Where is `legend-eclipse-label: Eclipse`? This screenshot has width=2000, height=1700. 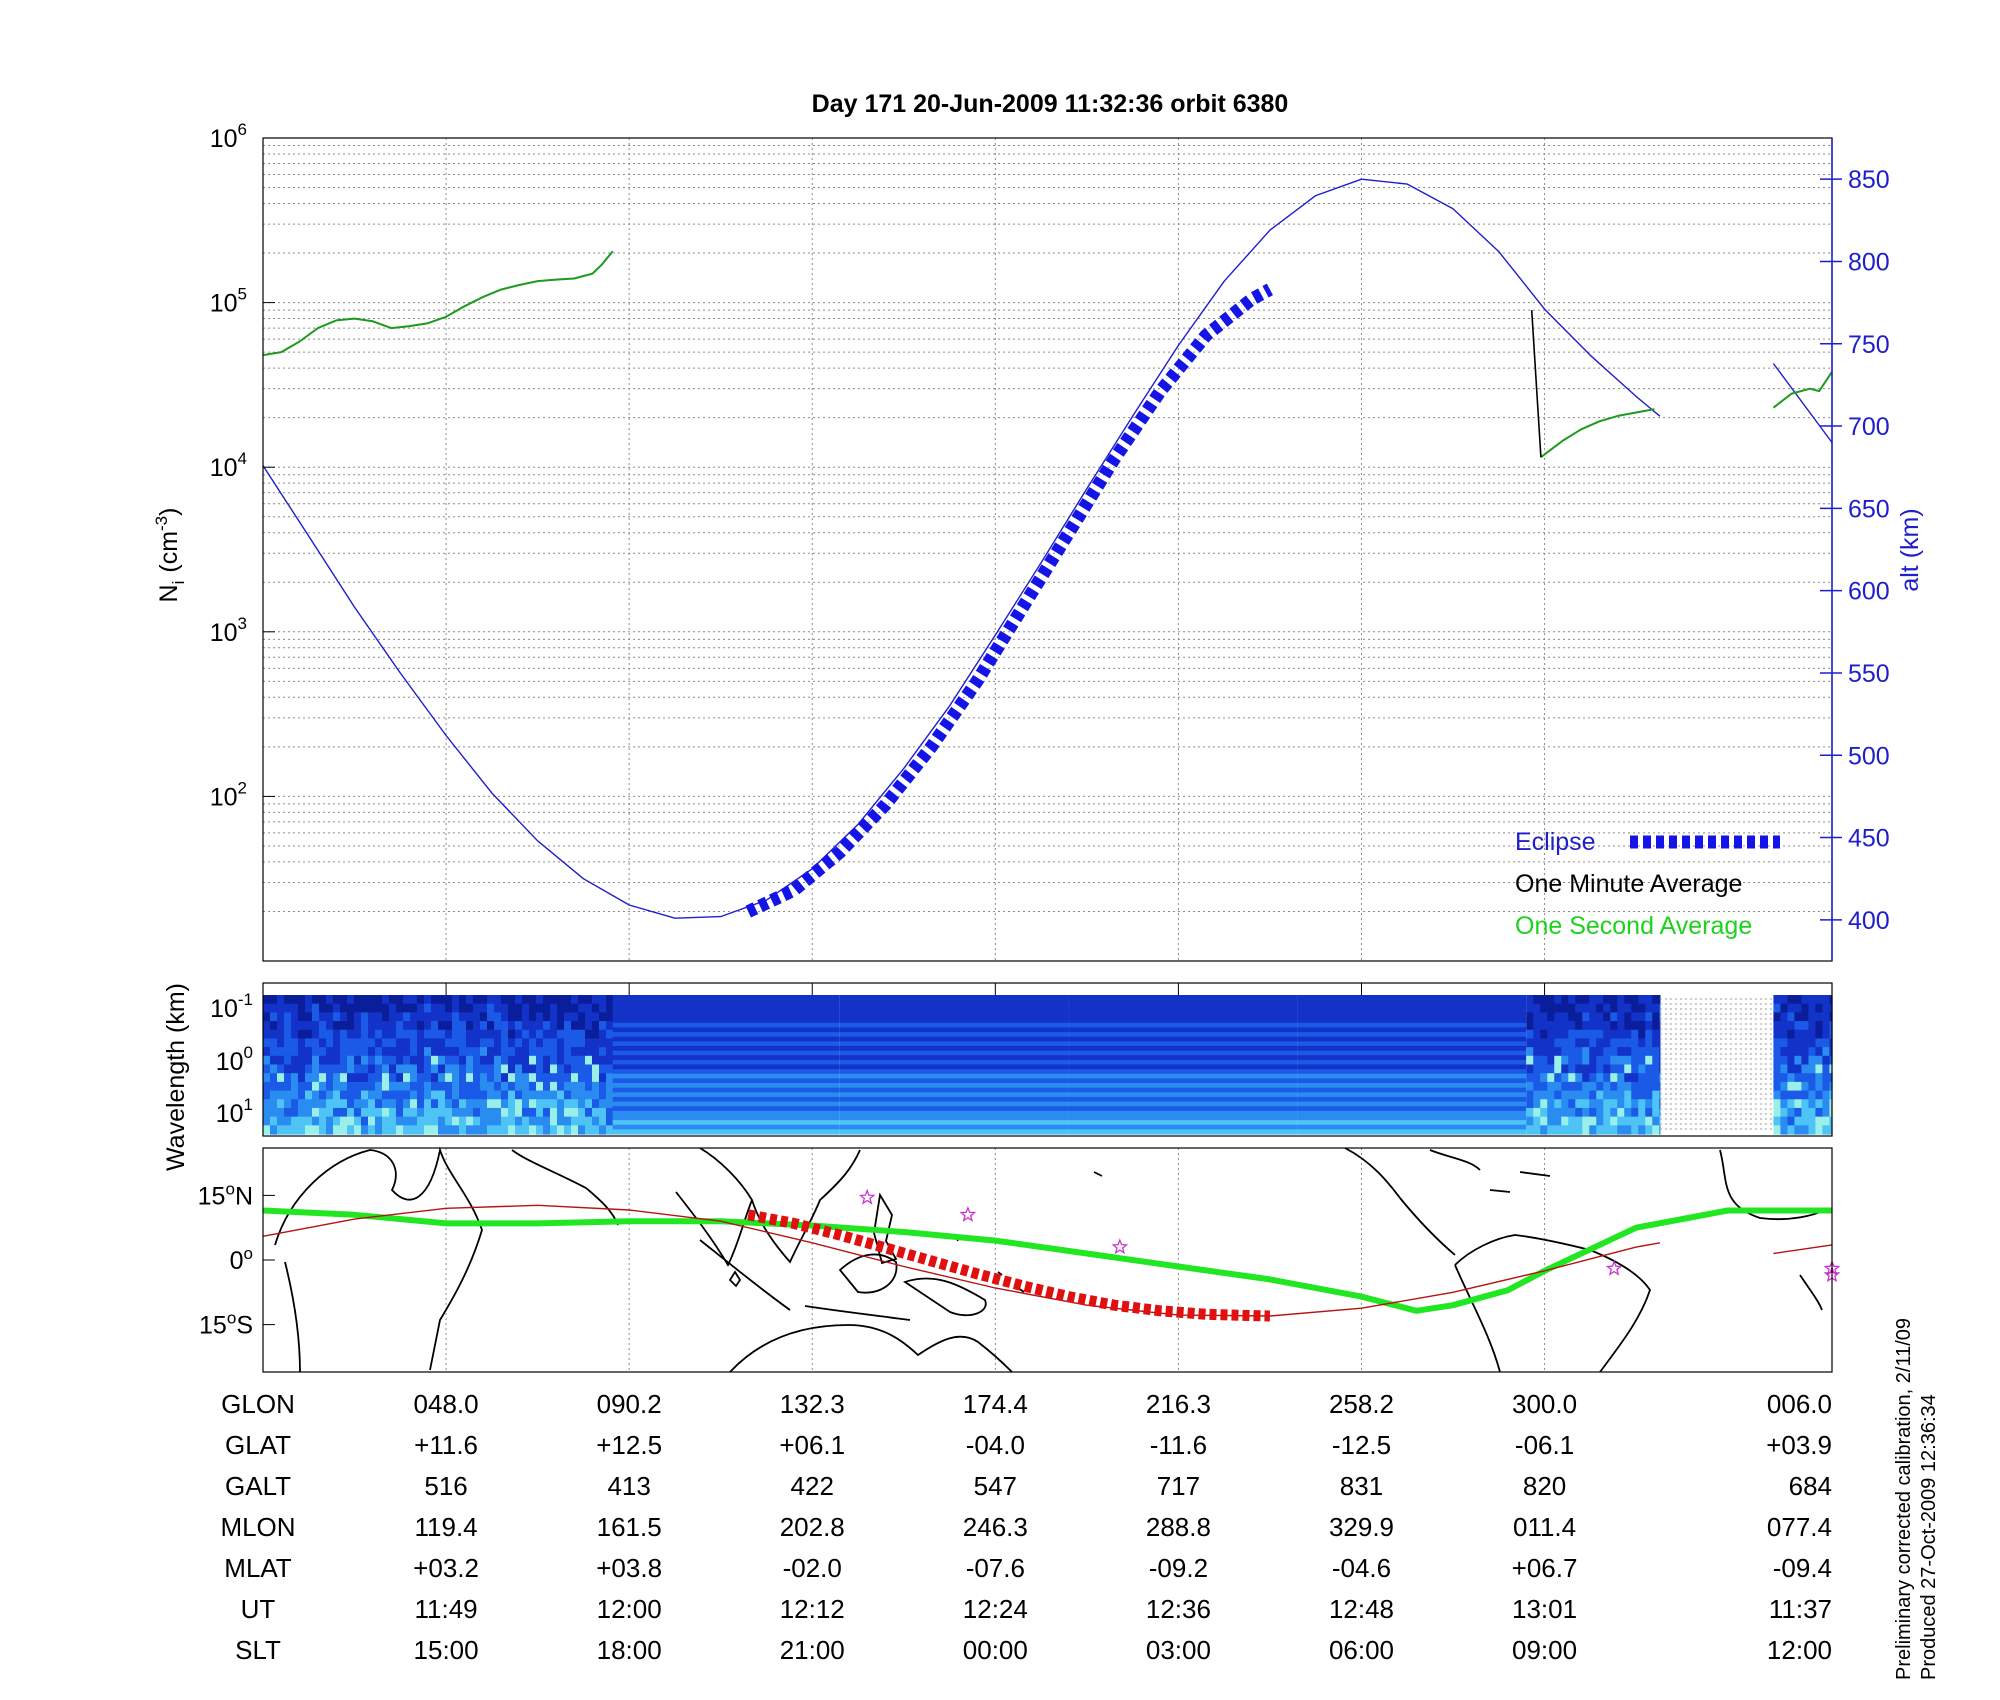 legend-eclipse-label: Eclipse is located at coordinates (1555, 842).